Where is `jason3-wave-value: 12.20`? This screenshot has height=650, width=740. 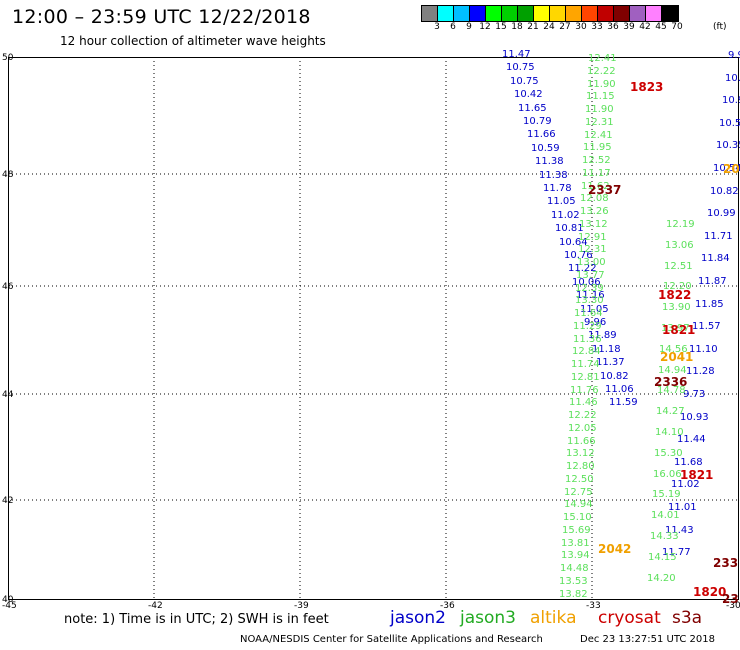
jason3-wave-value: 12.20 is located at coordinates (677, 286).